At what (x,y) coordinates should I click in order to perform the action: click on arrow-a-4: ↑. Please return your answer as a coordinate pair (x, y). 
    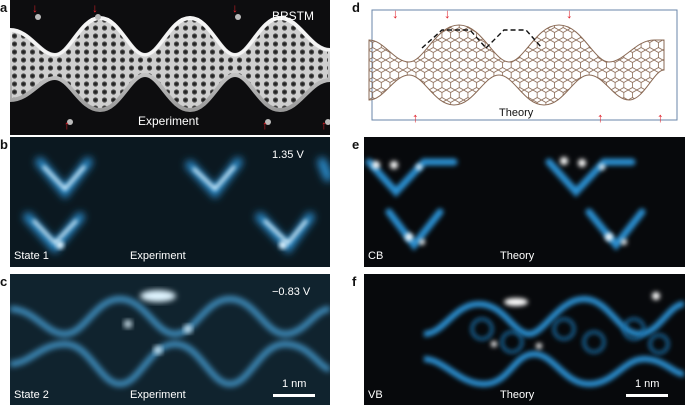
    Looking at the image, I should click on (67, 125).